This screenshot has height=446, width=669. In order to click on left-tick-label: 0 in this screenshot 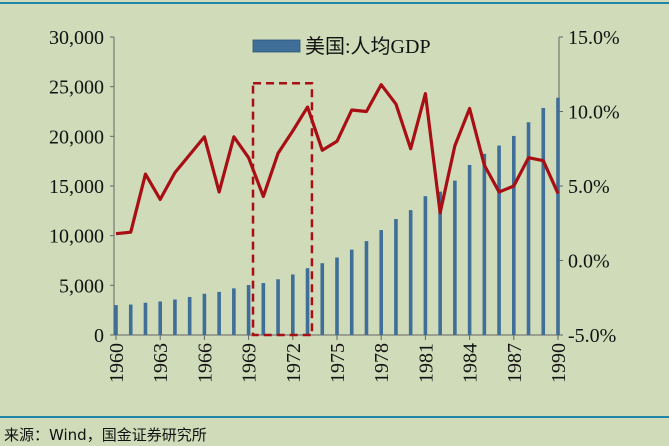, I will do `click(99, 336)`.